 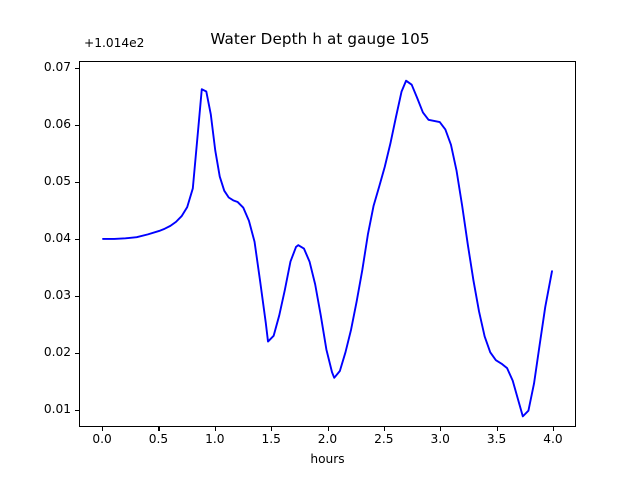 I want to click on y-tick-label: 0.03, so click(x=57, y=294).